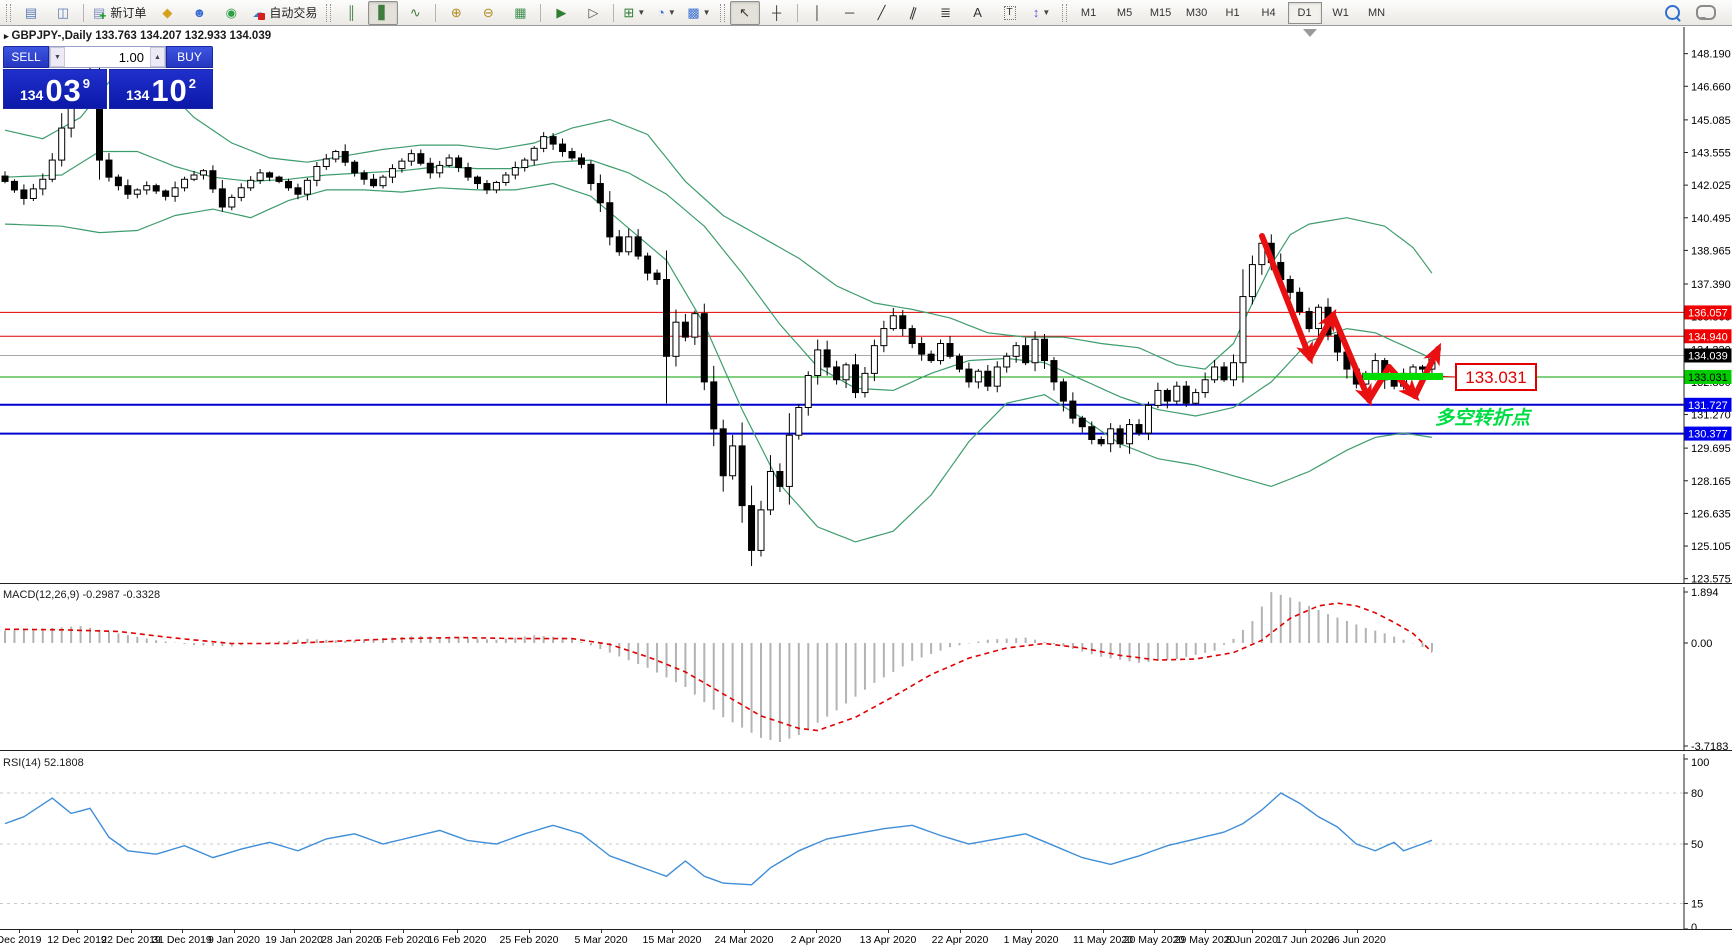  What do you see at coordinates (383, 12) in the screenshot?
I see `candlestick-chart-type-button: ▋` at bounding box center [383, 12].